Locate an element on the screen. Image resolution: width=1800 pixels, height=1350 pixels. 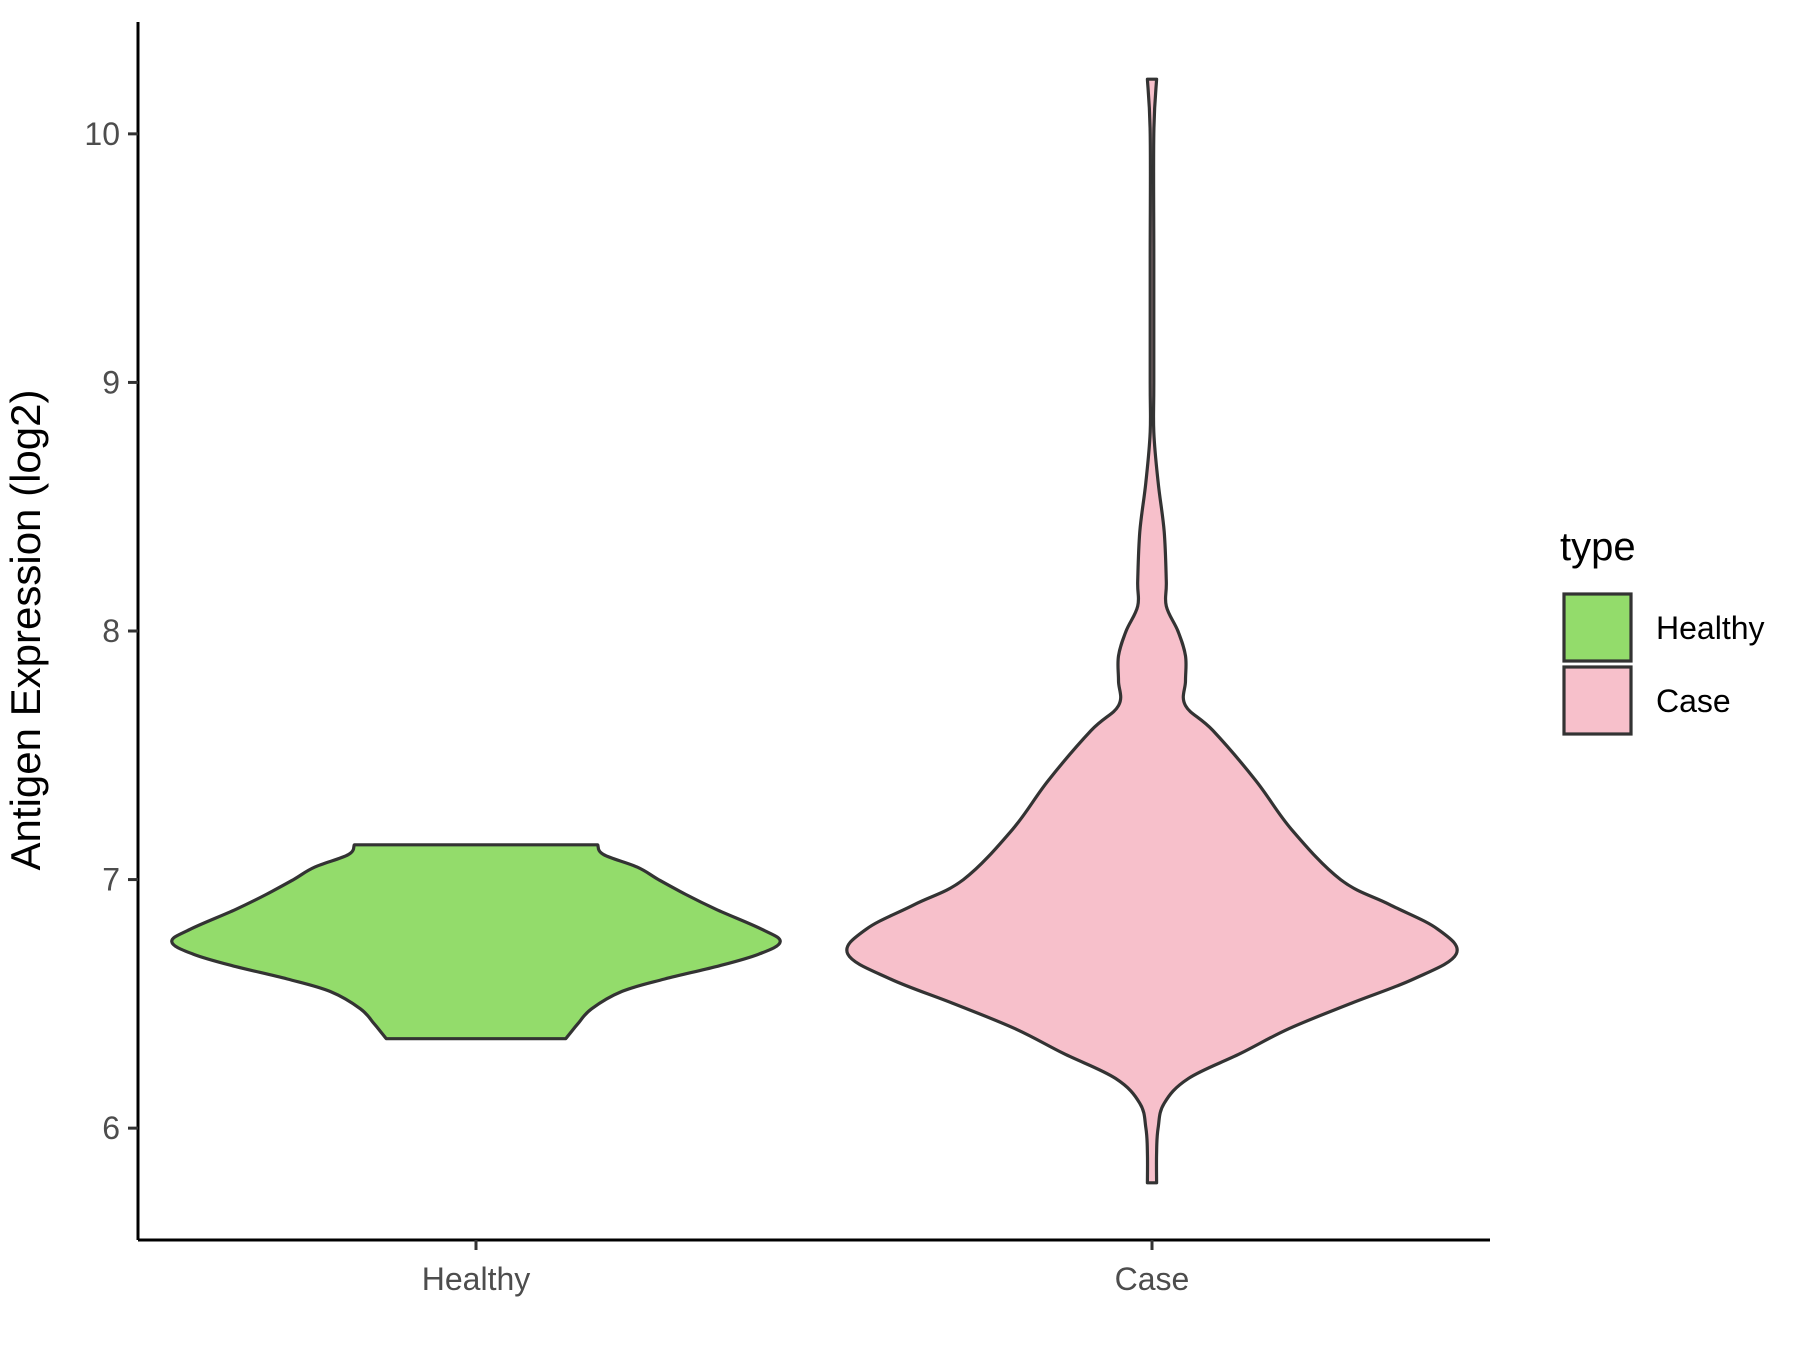
x-tick-label: Case is located at coordinates (1152, 1279).